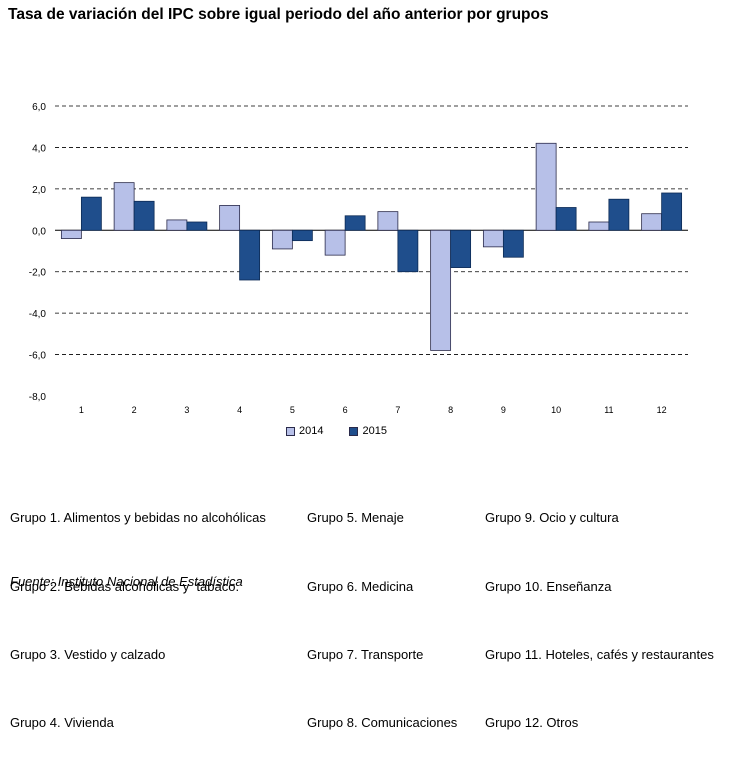 This screenshot has height=780, width=740. Describe the element at coordinates (292, 410) in the screenshot. I see `x-tick-label: 5` at that location.